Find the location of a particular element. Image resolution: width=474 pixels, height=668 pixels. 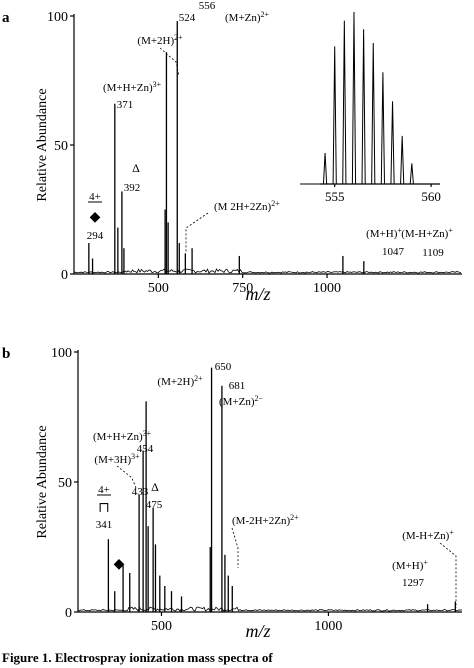

annotation-p1109: 1109 is located at coordinates (433, 253).